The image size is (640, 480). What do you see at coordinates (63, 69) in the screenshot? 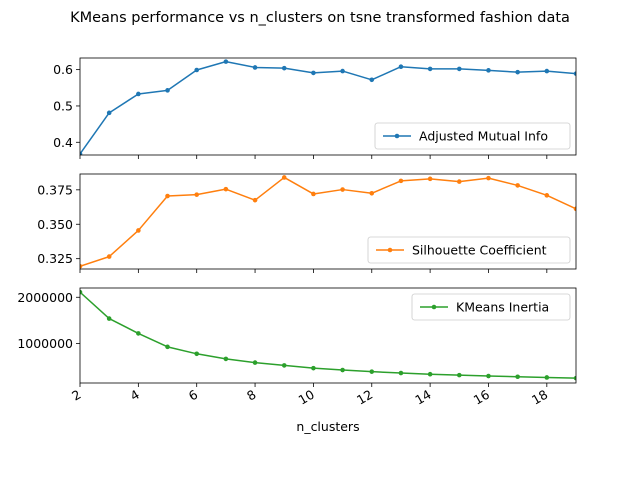
I see `y-tick-label: 0.6` at bounding box center [63, 69].